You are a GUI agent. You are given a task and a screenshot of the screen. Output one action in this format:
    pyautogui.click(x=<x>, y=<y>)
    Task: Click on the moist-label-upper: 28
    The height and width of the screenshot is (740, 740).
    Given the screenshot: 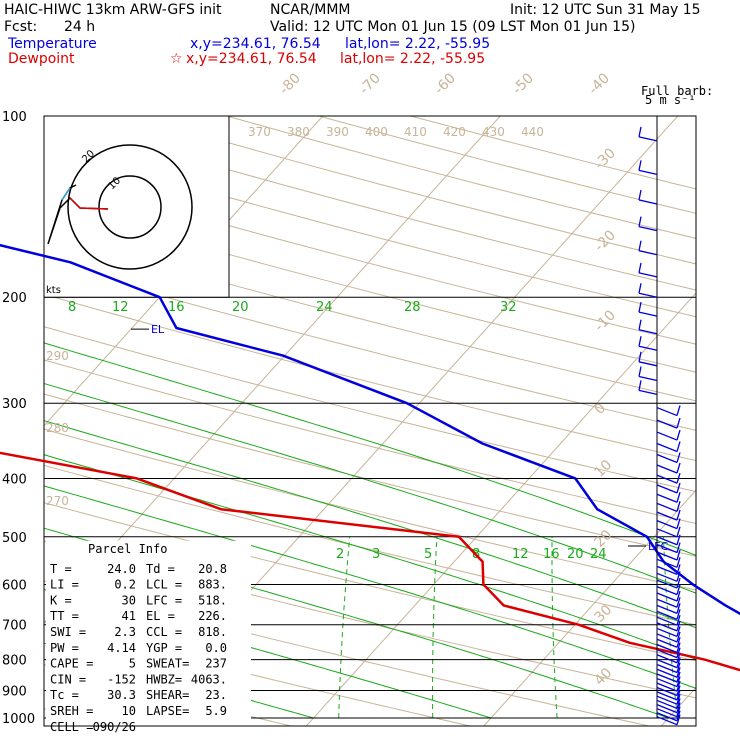 What is the action you would take?
    pyautogui.click(x=412, y=307)
    